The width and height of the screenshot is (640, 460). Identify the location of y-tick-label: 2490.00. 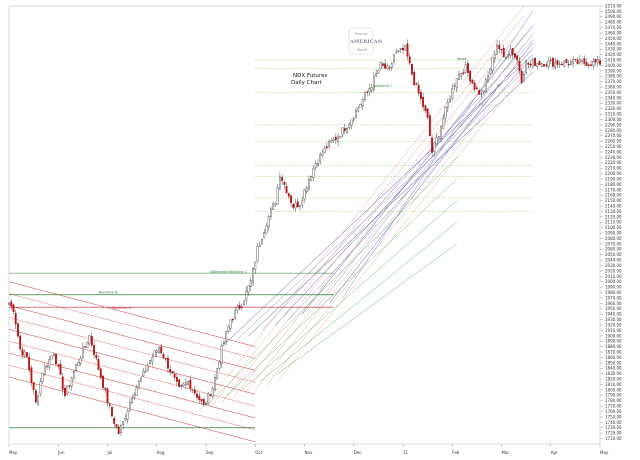
(613, 16).